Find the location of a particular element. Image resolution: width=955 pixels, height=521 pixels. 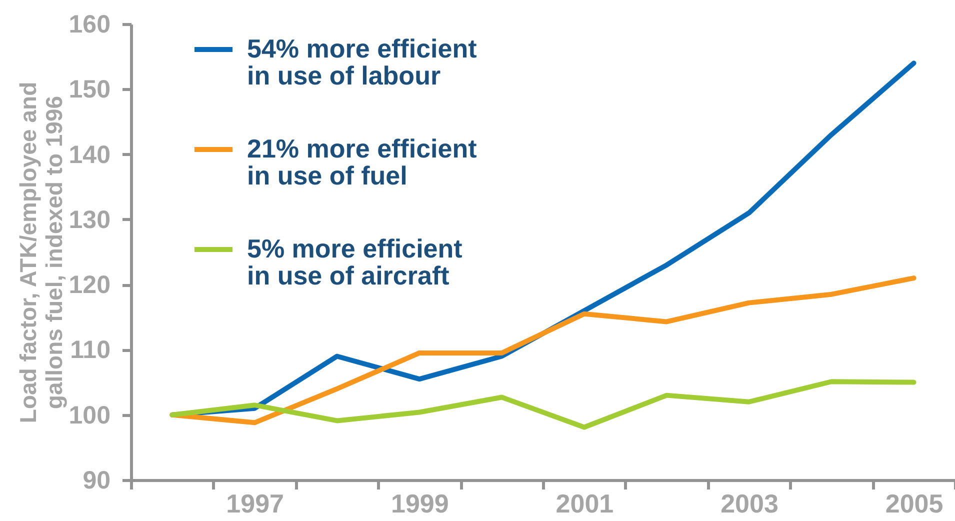

y-axis-title: Load factor, ATK/employee and gallons fuel, indexed to 1996 is located at coordinates (40, 253).